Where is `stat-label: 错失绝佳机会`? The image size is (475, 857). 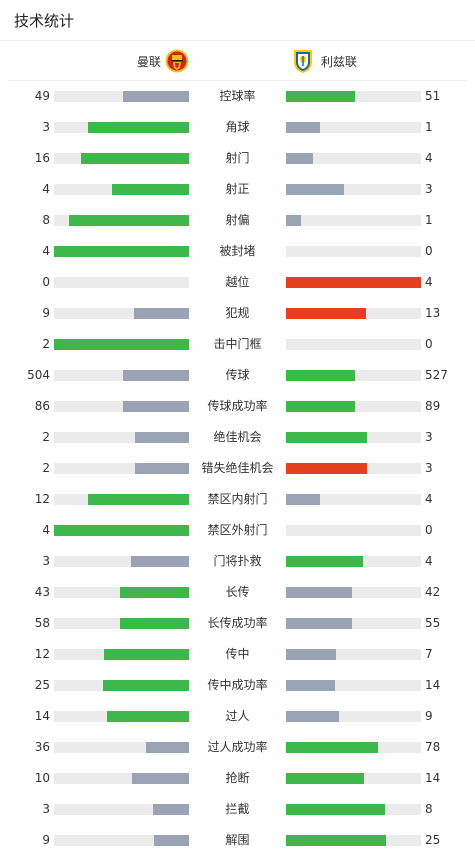 stat-label: 错失绝佳机会 is located at coordinates (237, 468).